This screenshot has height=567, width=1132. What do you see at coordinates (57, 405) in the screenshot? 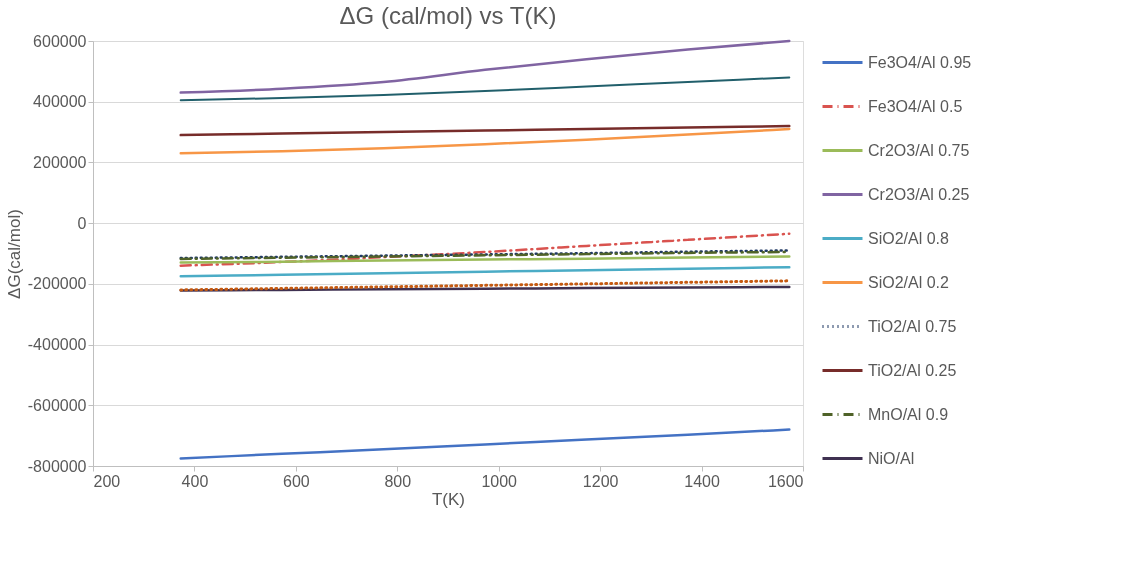
I see `y-tick-label: -600000` at bounding box center [57, 405].